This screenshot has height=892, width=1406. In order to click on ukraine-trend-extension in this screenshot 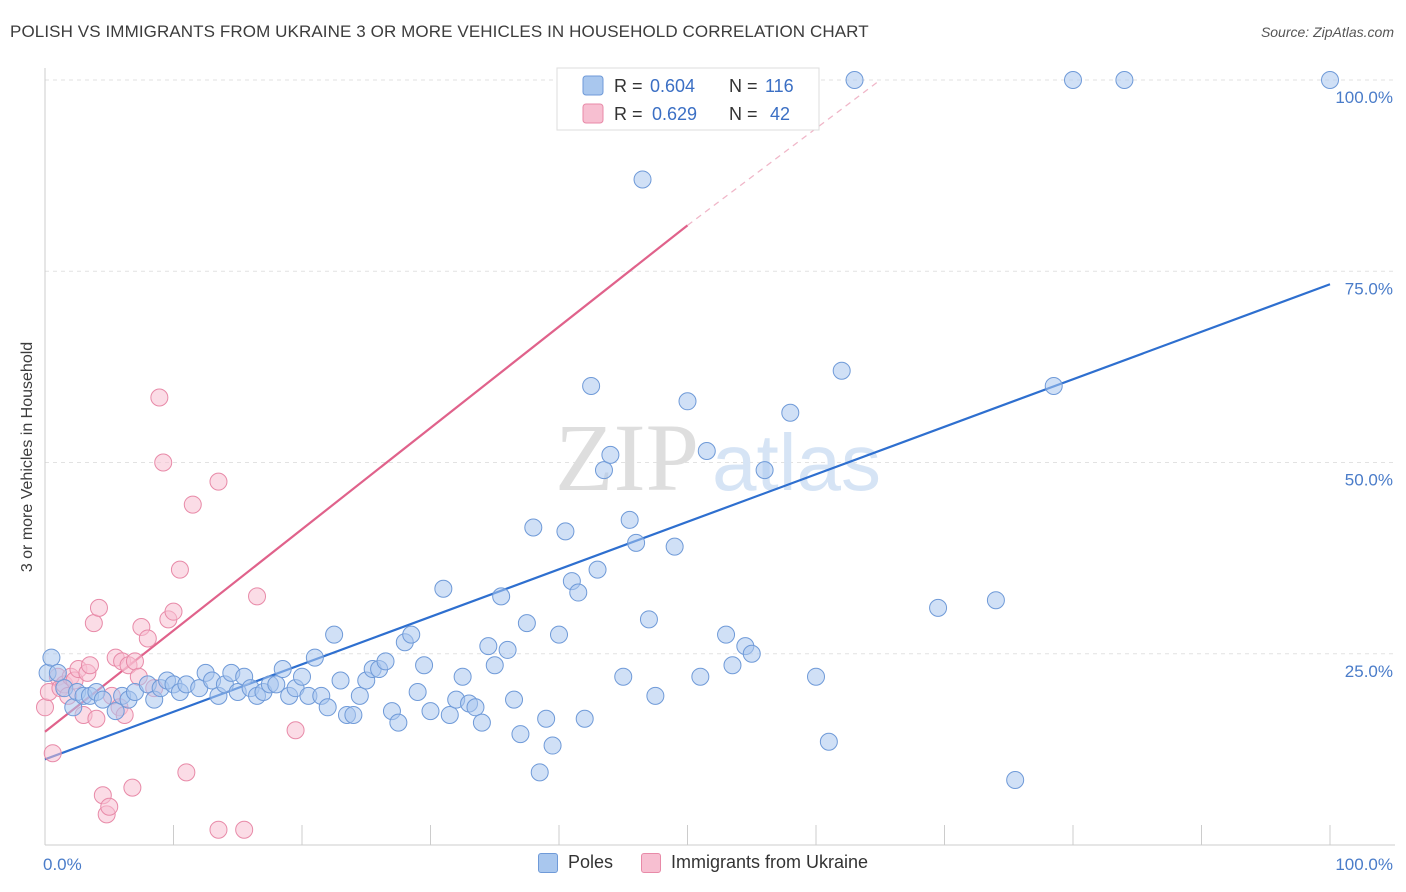, I will do `click(784, 152)`.